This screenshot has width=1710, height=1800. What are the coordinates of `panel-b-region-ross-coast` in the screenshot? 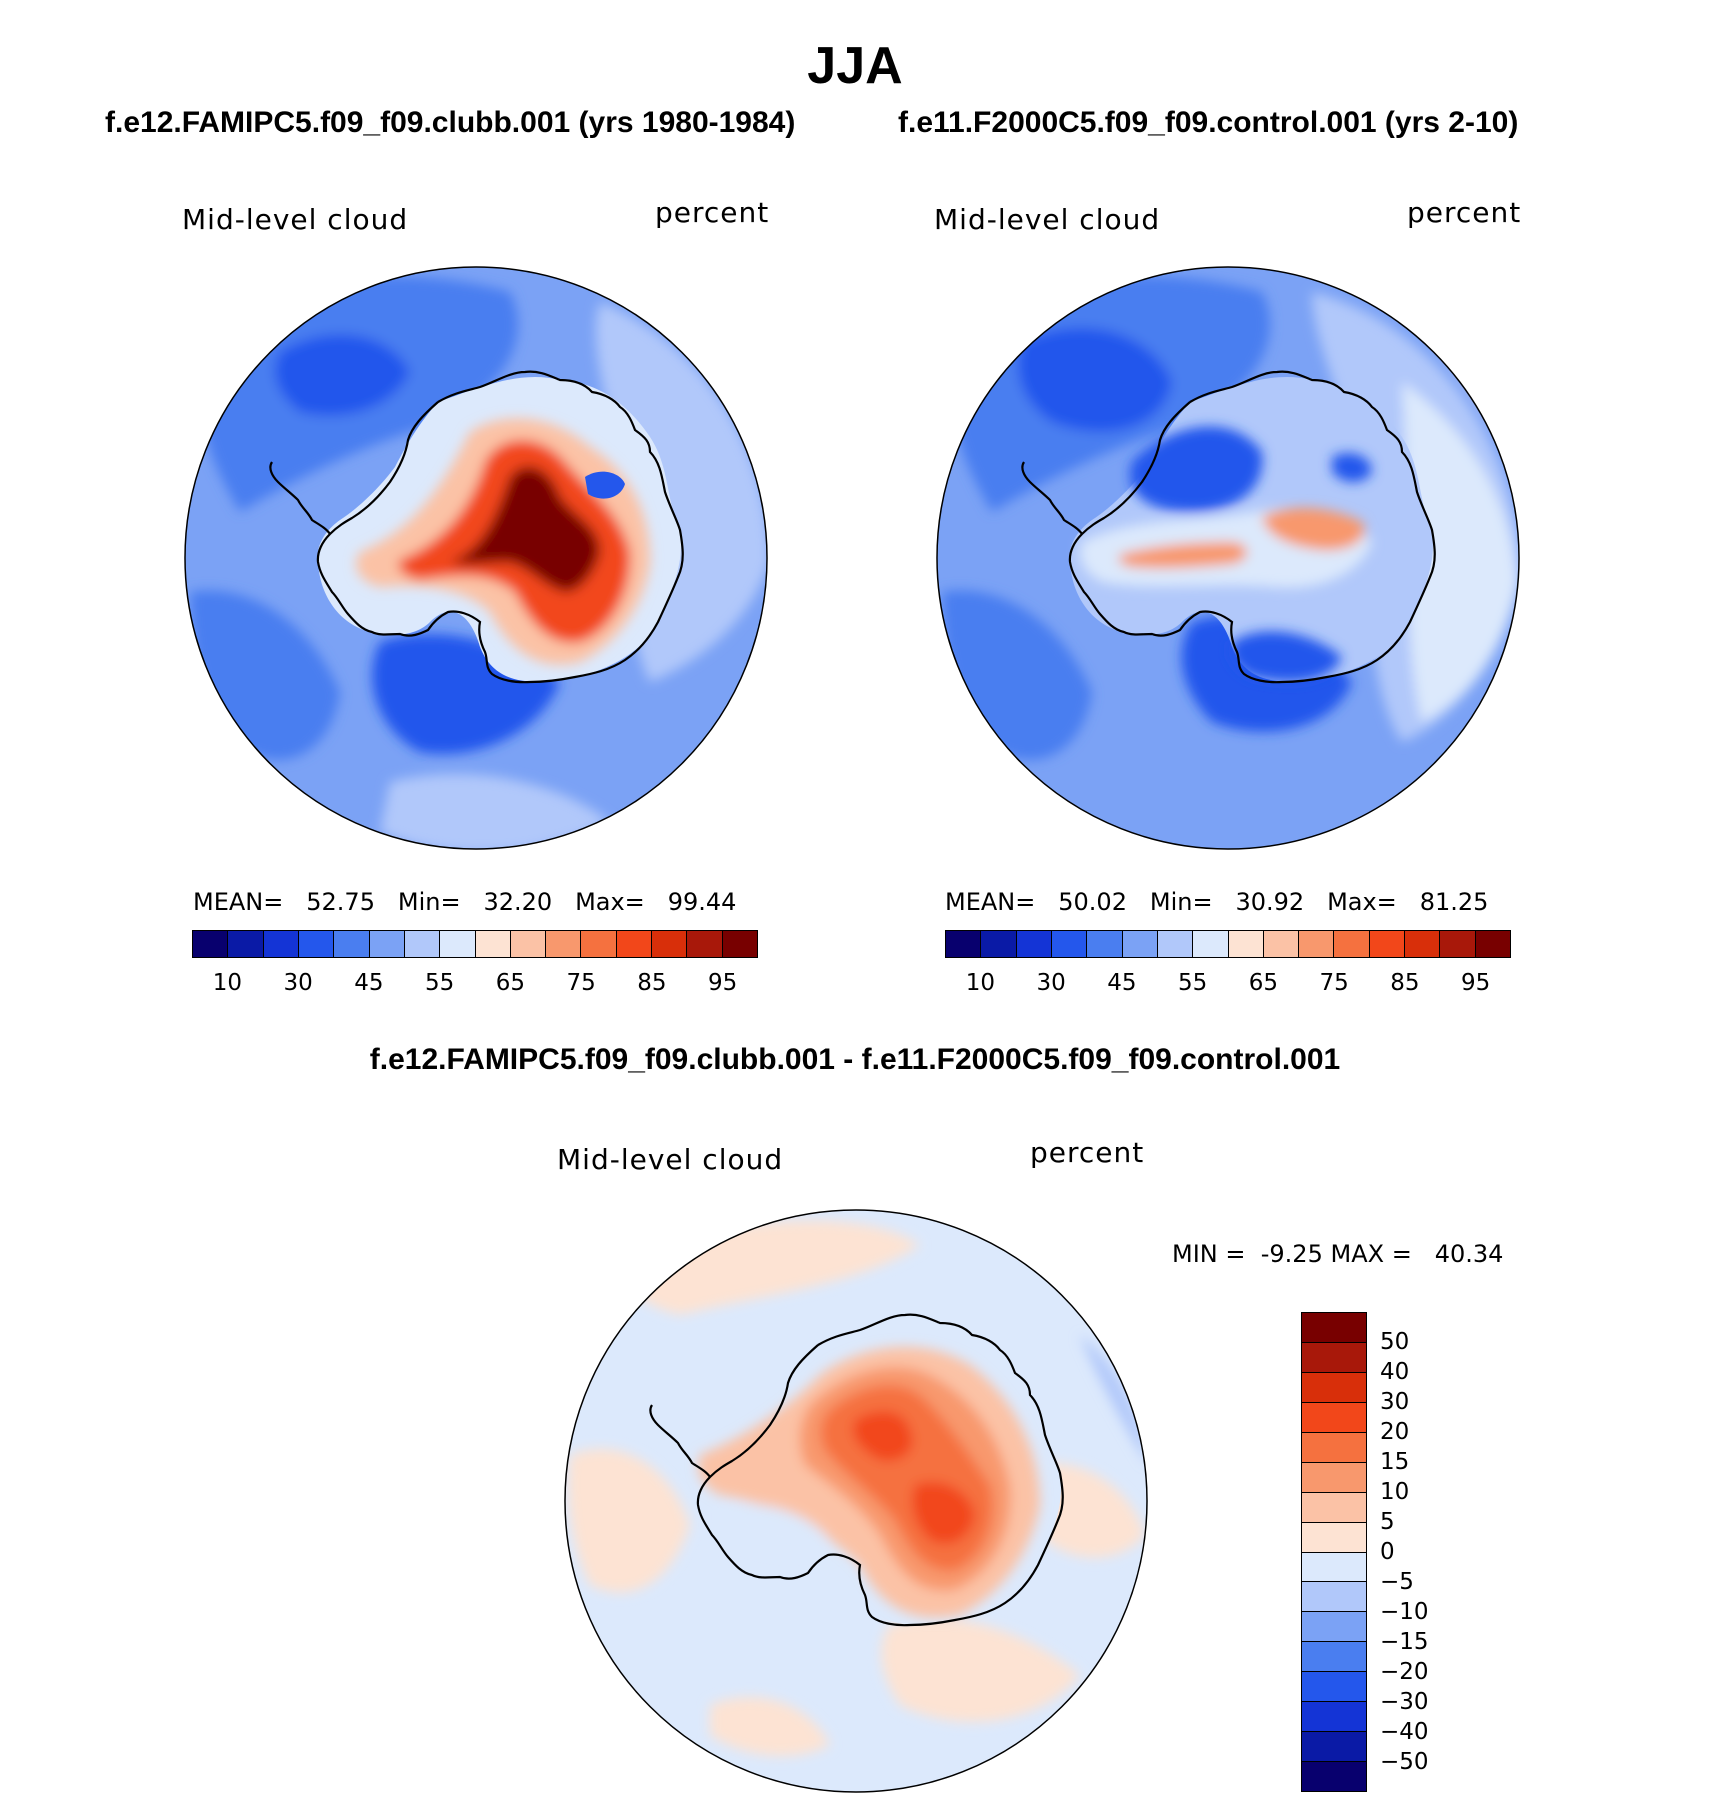 It's located at (1286, 656).